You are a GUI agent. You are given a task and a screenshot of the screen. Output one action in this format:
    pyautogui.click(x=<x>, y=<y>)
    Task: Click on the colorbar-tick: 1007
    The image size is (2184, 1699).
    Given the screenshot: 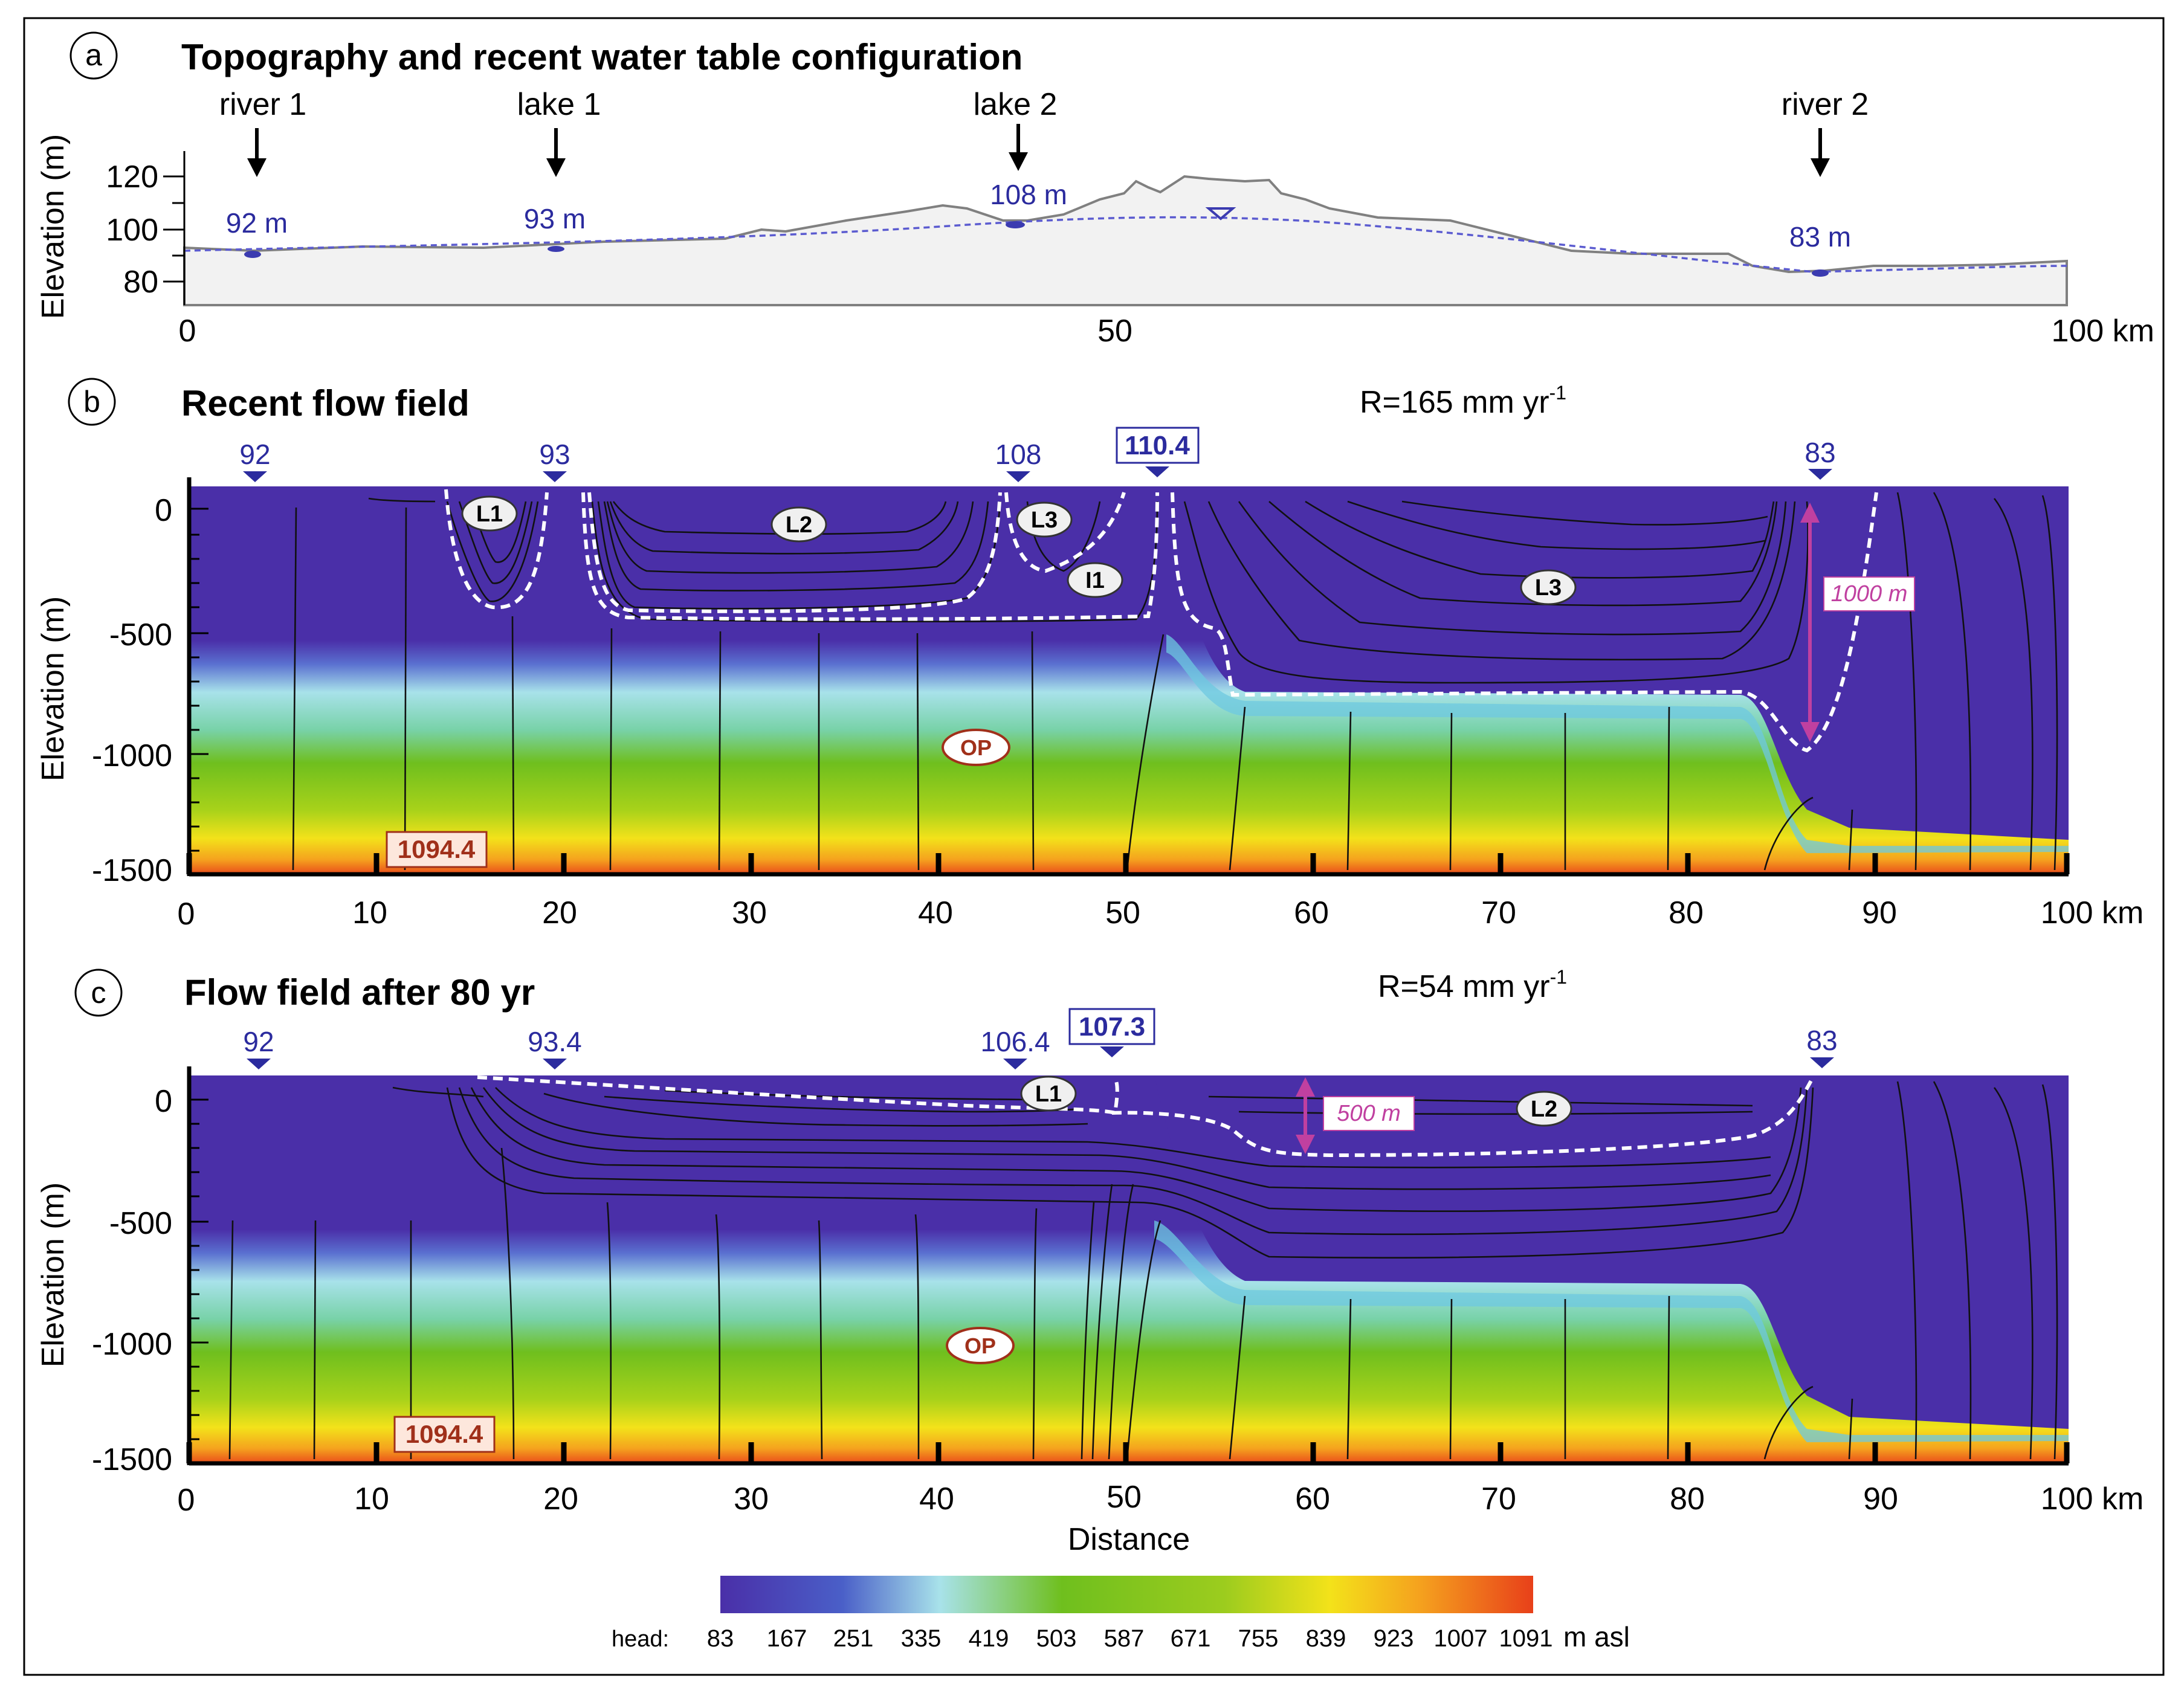 What is the action you would take?
    pyautogui.click(x=1461, y=1638)
    